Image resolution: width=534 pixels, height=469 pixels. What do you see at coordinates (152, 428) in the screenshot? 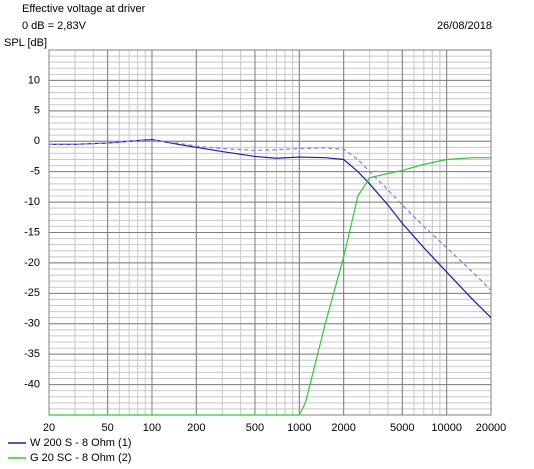
I see `x-tick-label: 100` at bounding box center [152, 428].